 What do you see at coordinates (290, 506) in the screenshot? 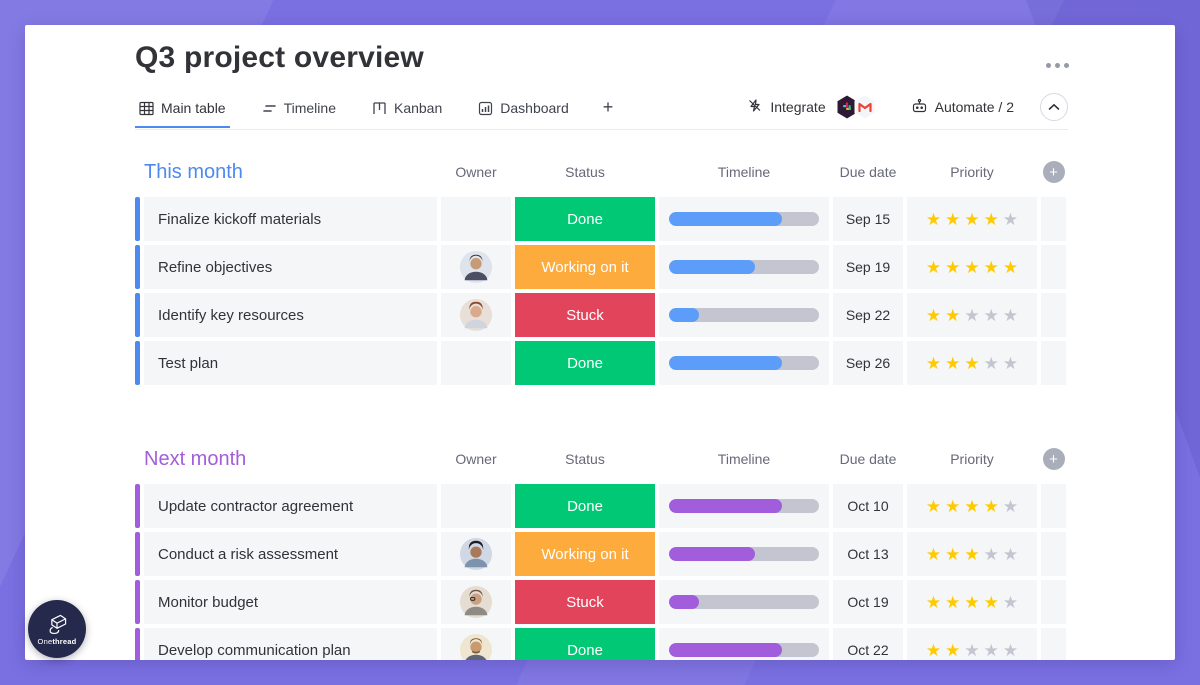
I see `task-name: Update contractor agreement` at bounding box center [290, 506].